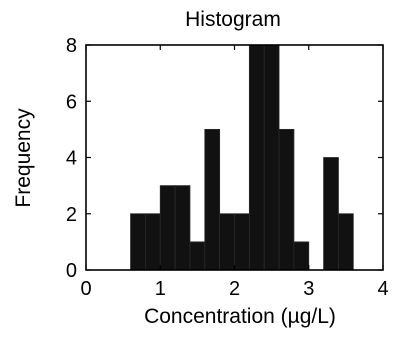 The width and height of the screenshot is (395, 338). I want to click on x-tick-label: 3, so click(308, 289).